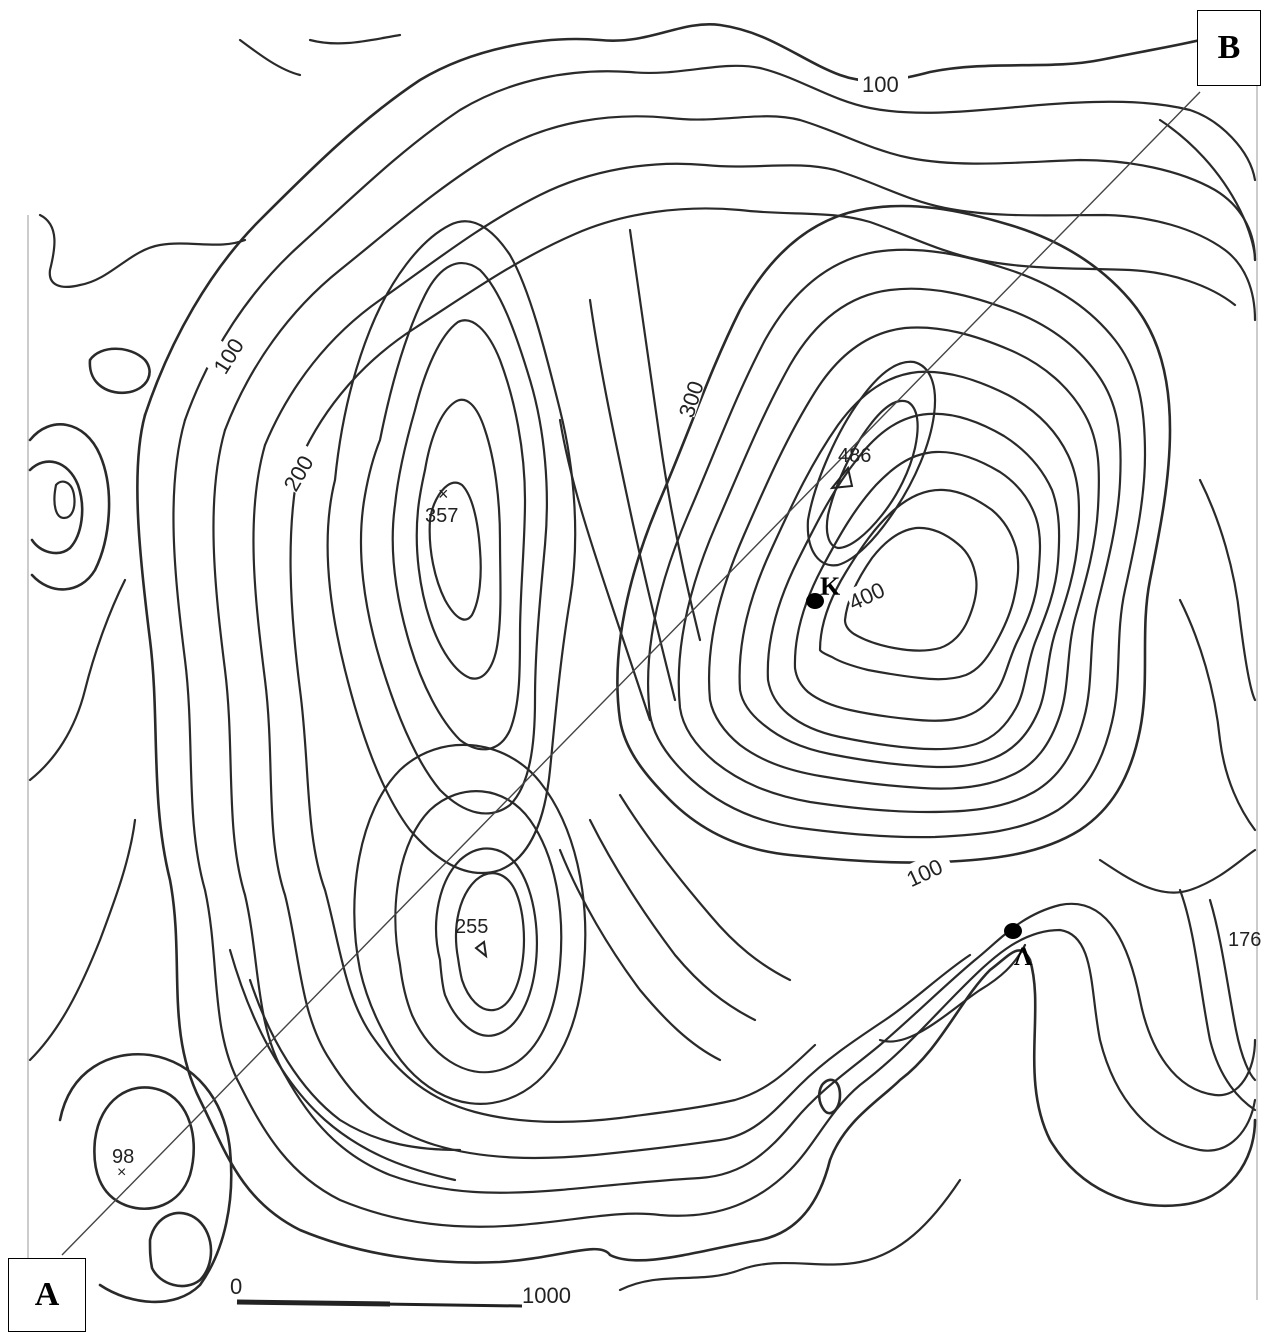 This screenshot has height=1332, width=1265. What do you see at coordinates (481, 949) in the screenshot?
I see `peak-255-triangle-icon` at bounding box center [481, 949].